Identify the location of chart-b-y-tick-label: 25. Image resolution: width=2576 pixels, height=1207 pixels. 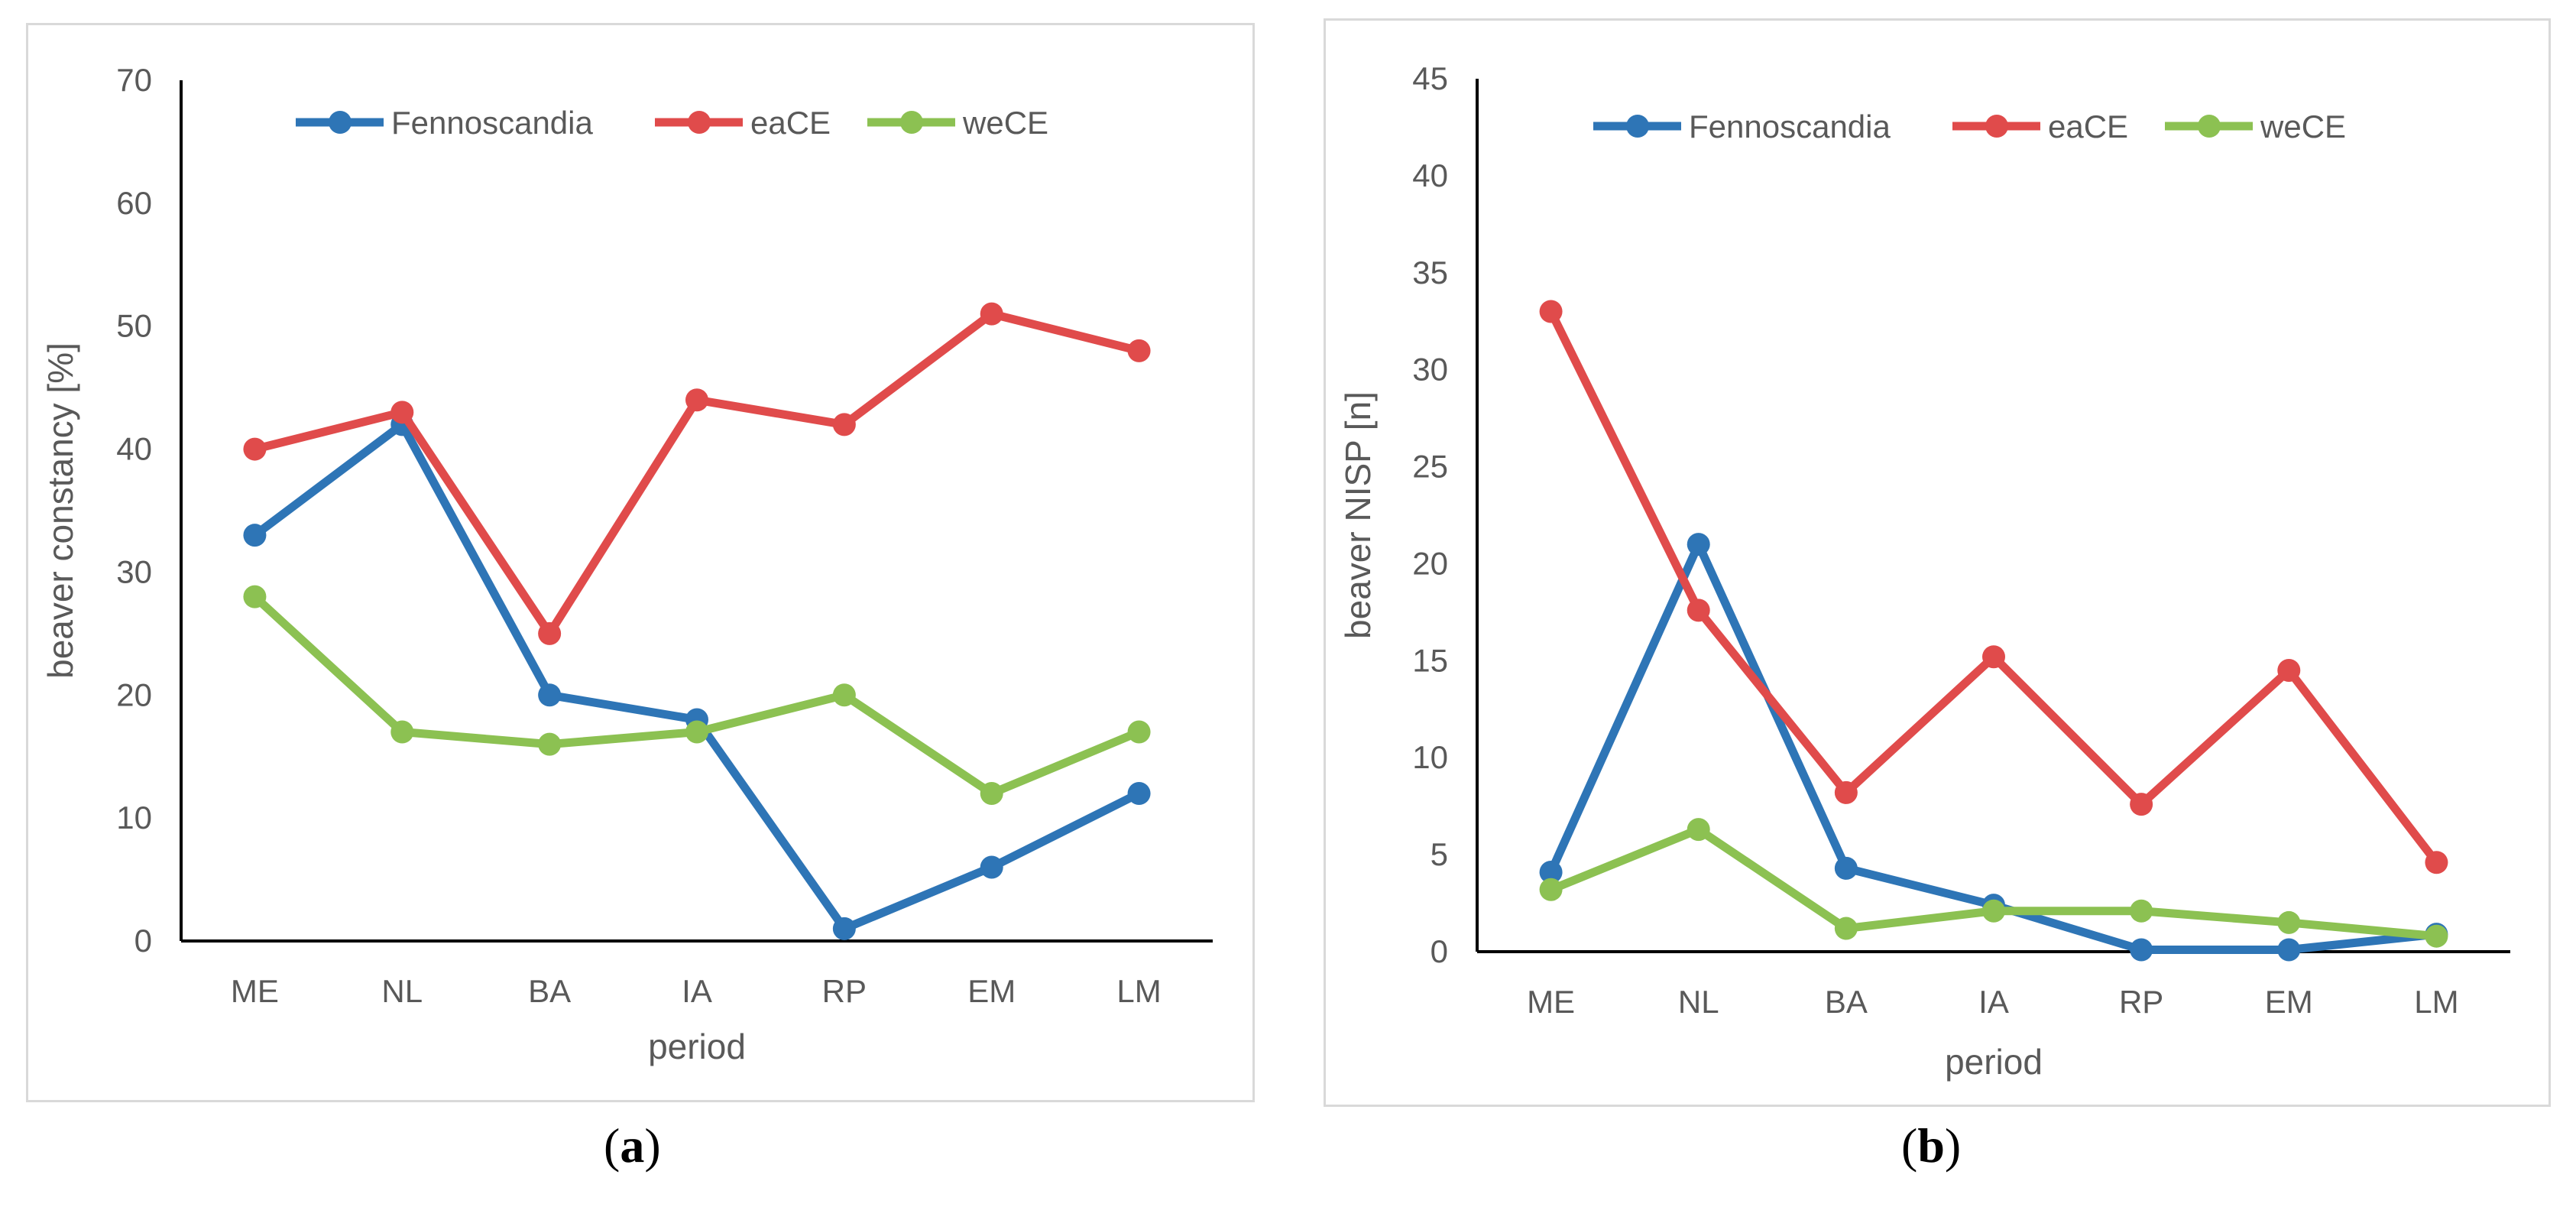
(1430, 467).